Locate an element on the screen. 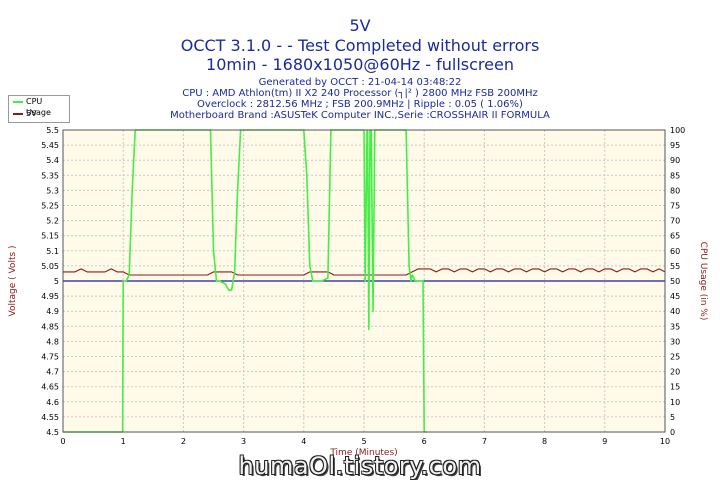 The width and height of the screenshot is (720, 480). chart-legend: CPU Usage 5V is located at coordinates (39, 109).